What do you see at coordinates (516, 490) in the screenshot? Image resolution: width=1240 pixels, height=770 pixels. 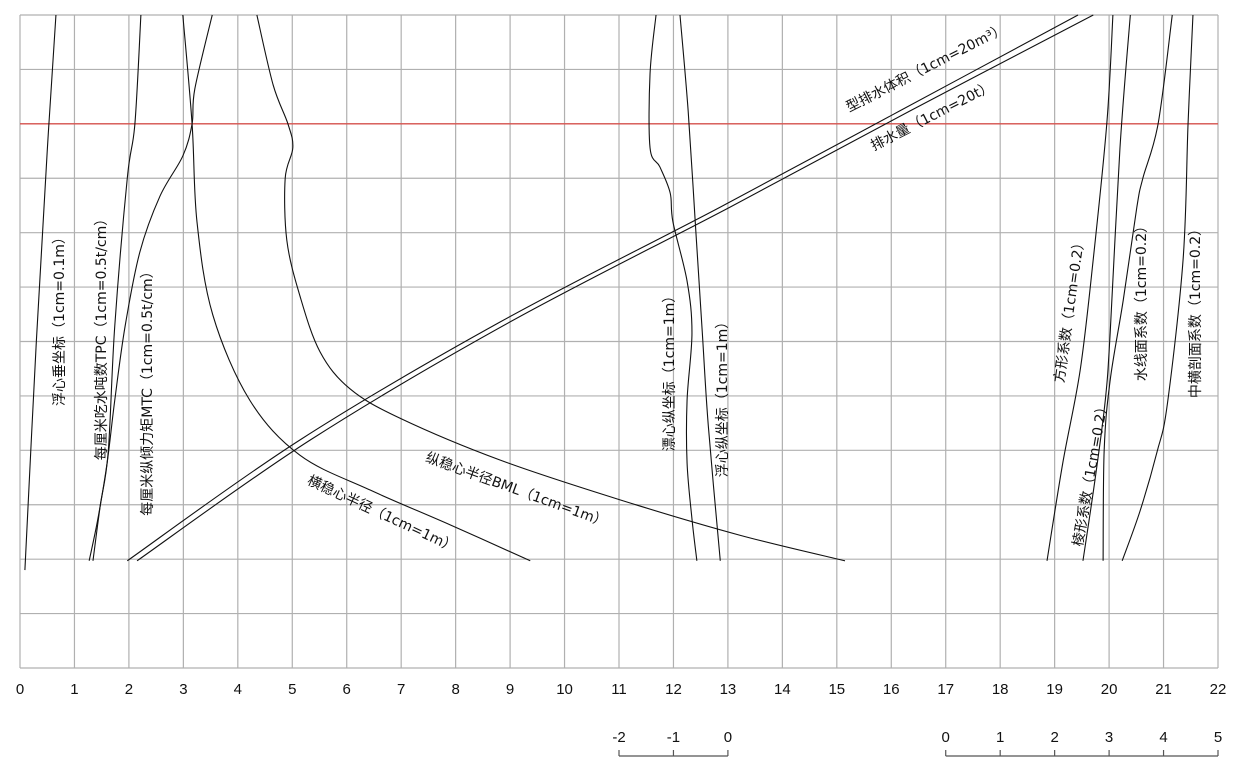 I see `label-bml: 纵稳心半径BML（1cm=1m）` at bounding box center [516, 490].